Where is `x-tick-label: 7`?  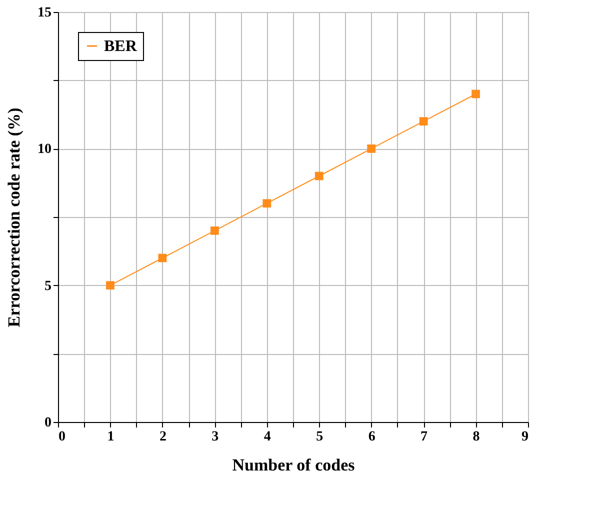
x-tick-label: 7 is located at coordinates (424, 437).